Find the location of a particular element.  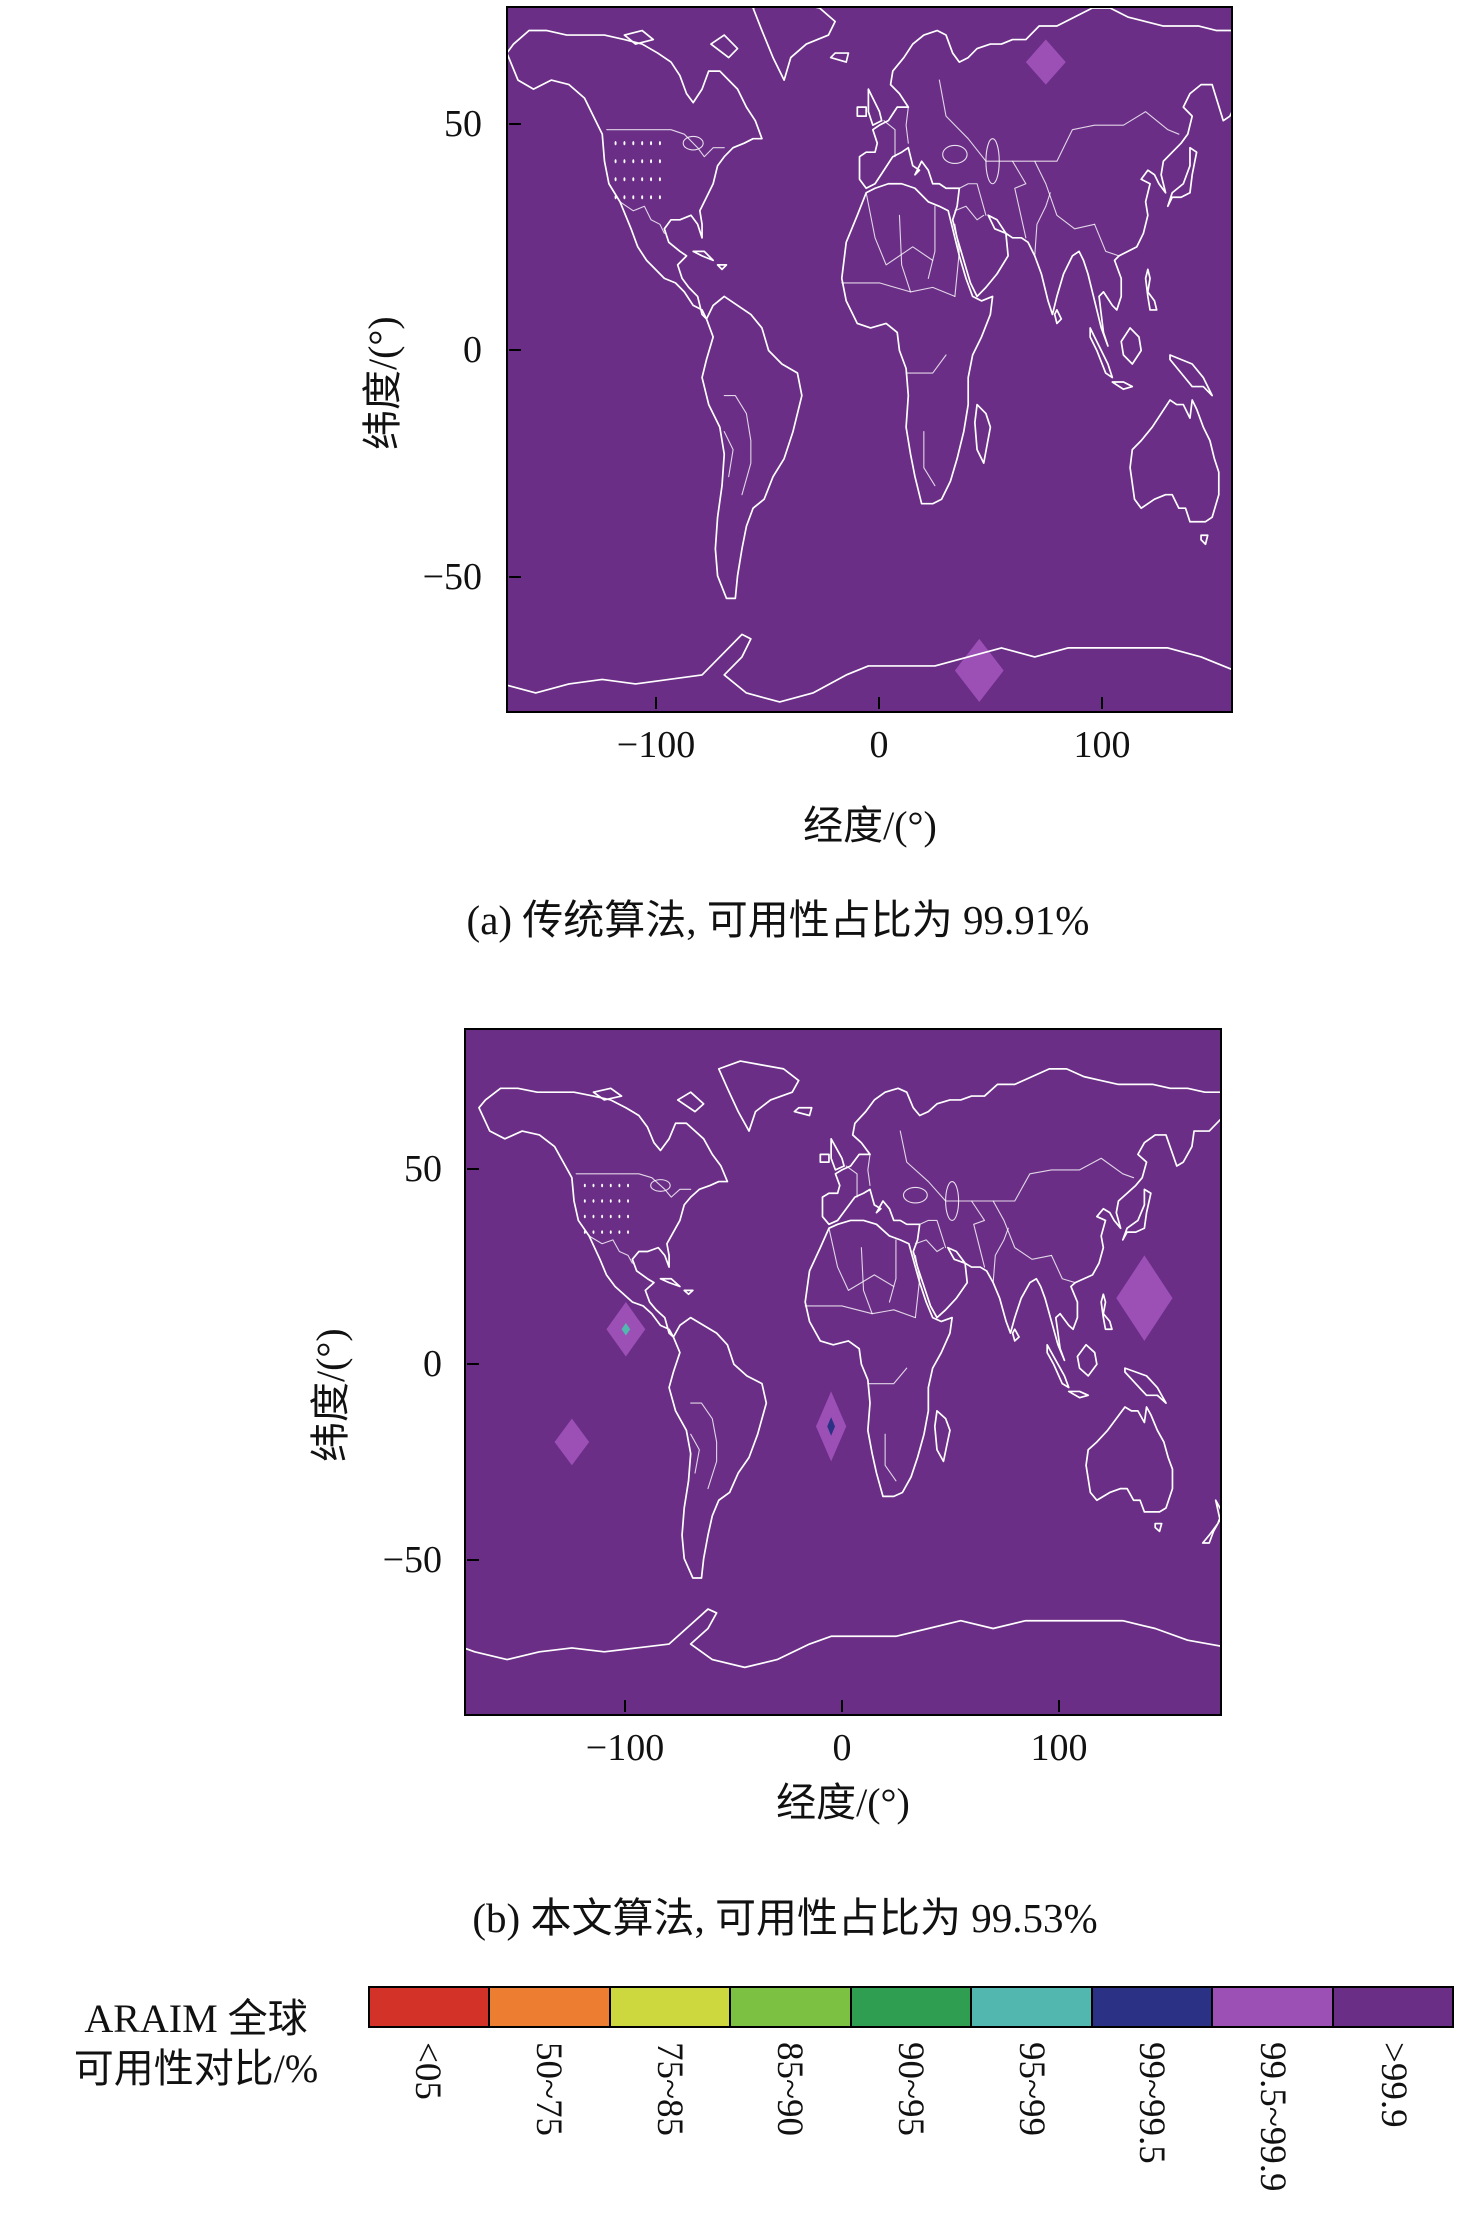

legend-title-line2: 可用性对比/% is located at coordinates (196, 2068).